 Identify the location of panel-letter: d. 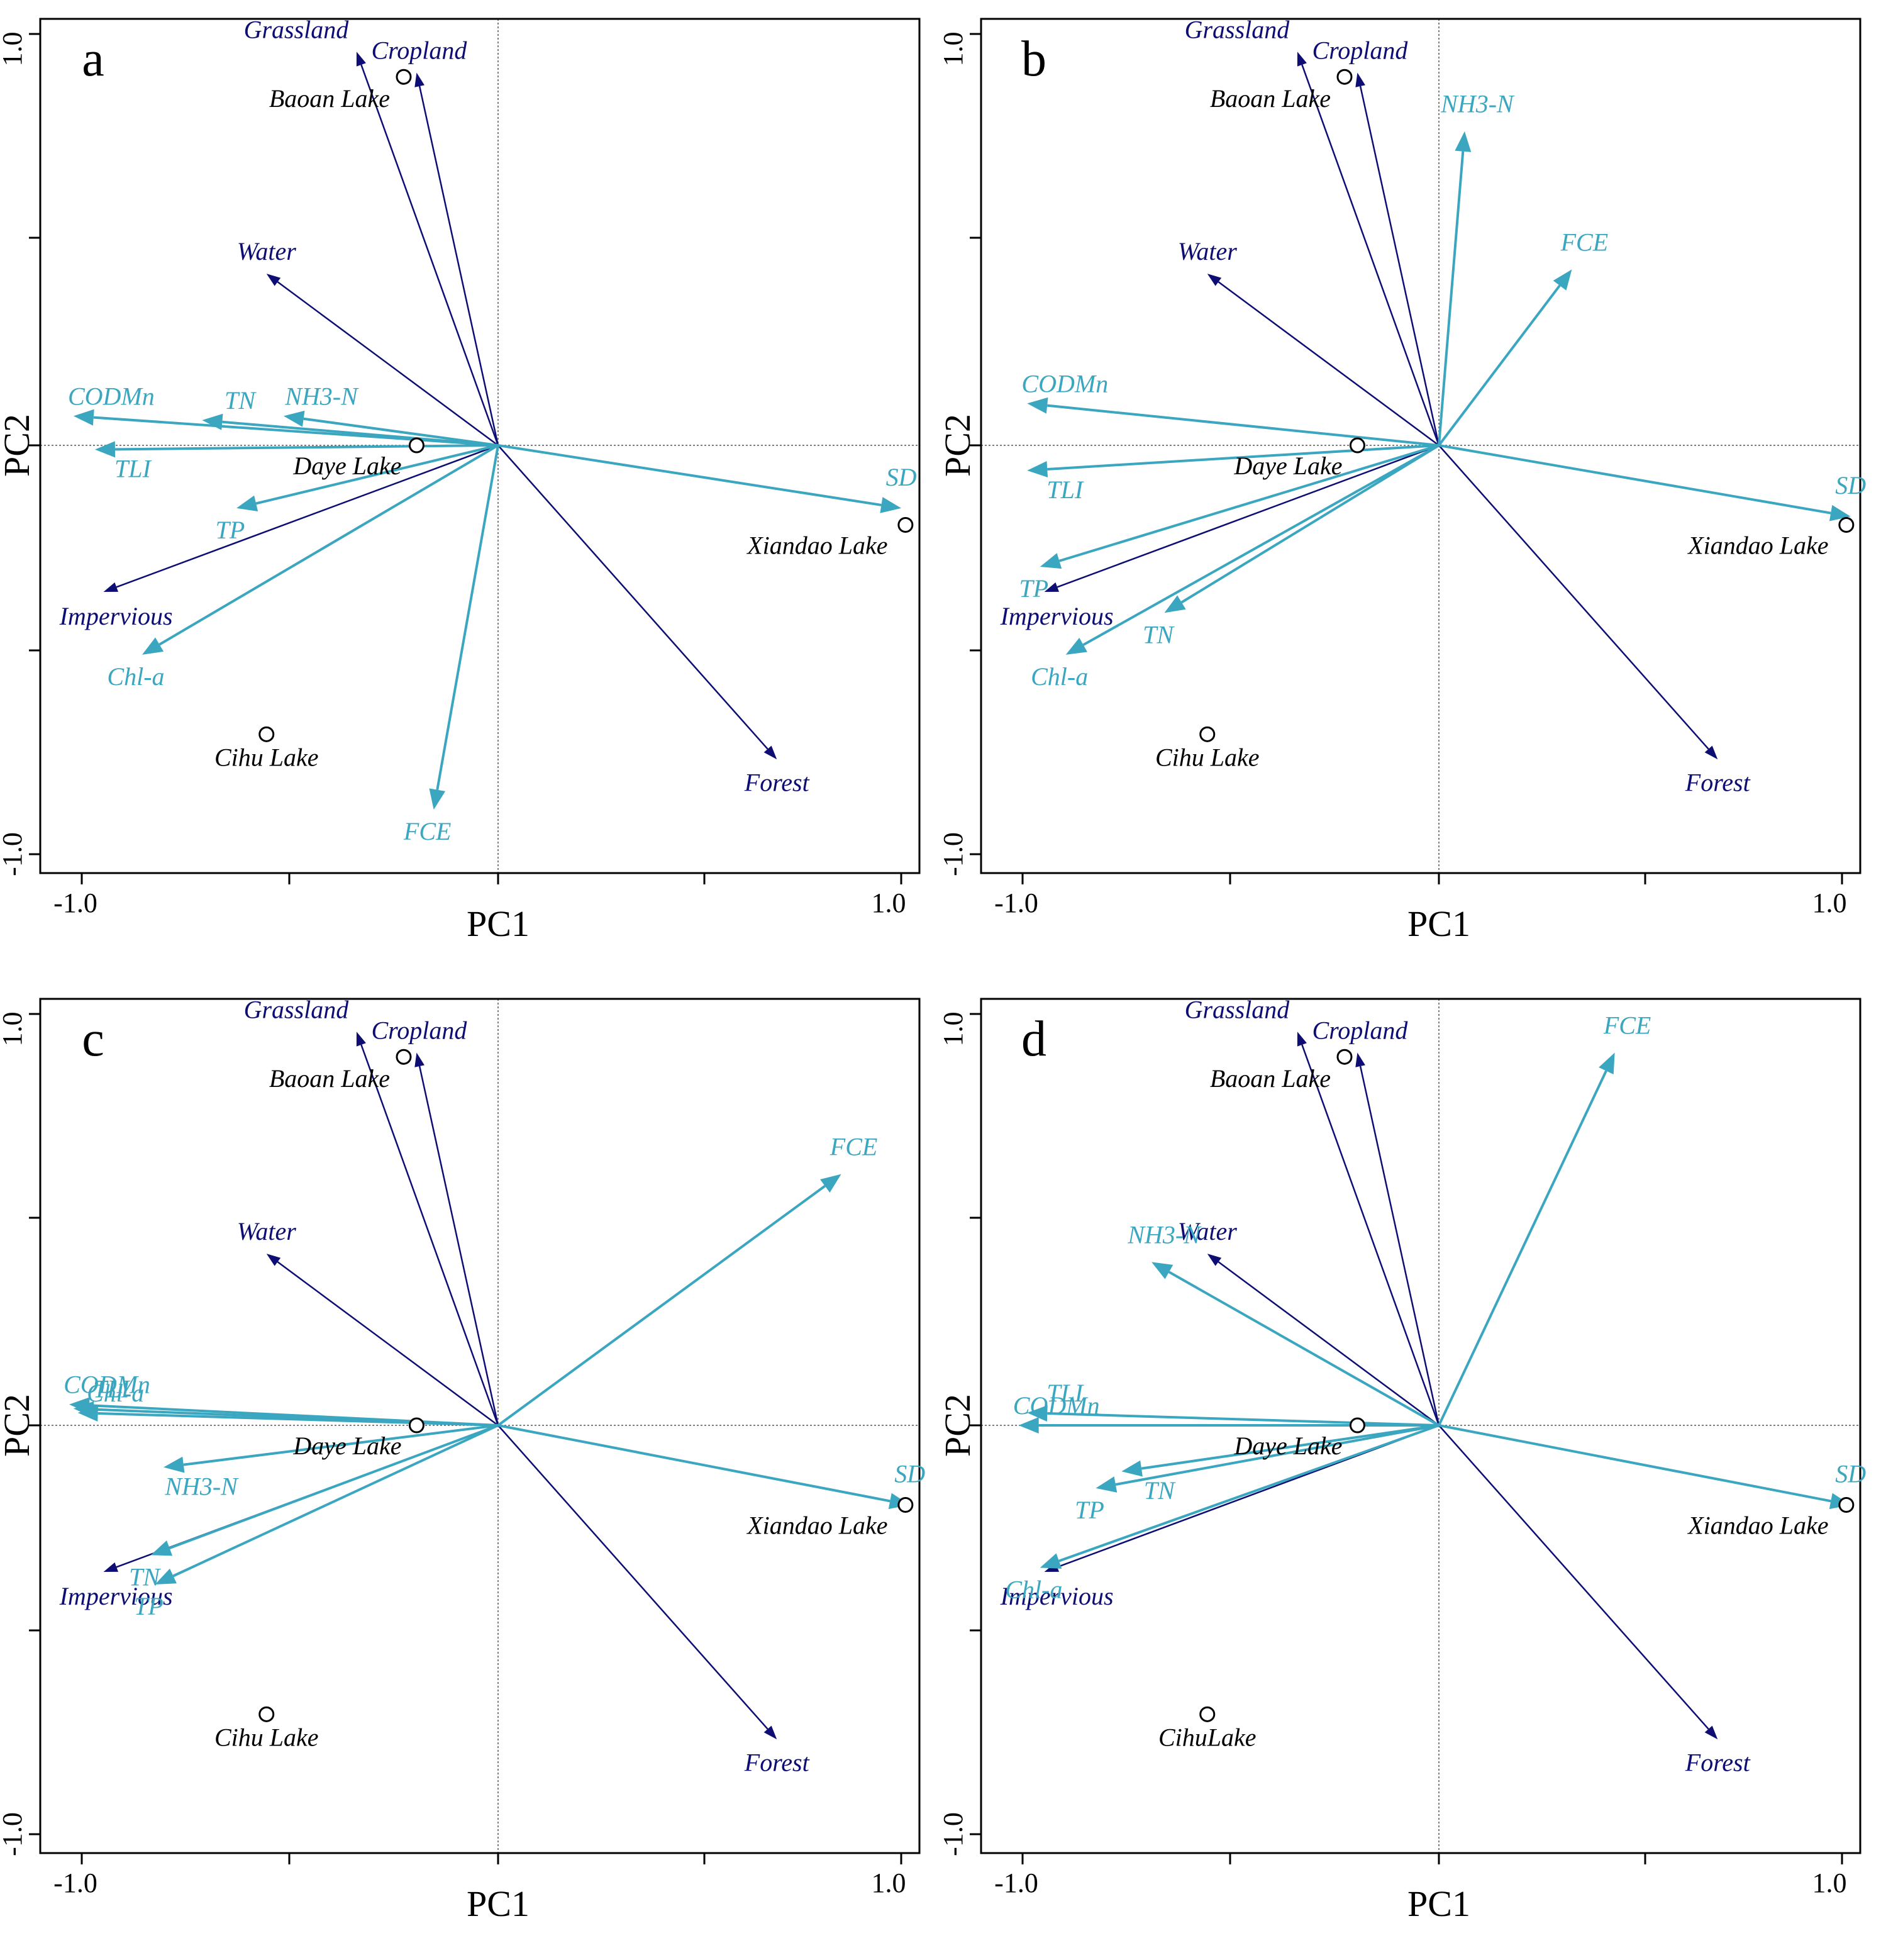
(1033, 1039).